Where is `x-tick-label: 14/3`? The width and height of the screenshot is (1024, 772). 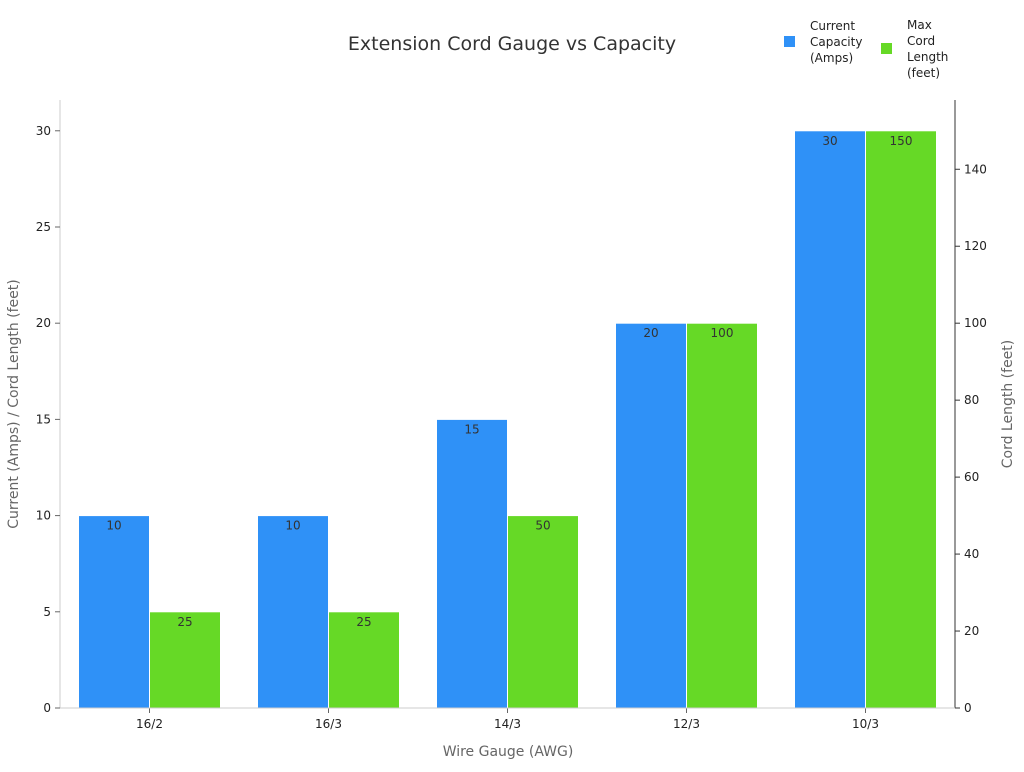
x-tick-label: 14/3 is located at coordinates (507, 724).